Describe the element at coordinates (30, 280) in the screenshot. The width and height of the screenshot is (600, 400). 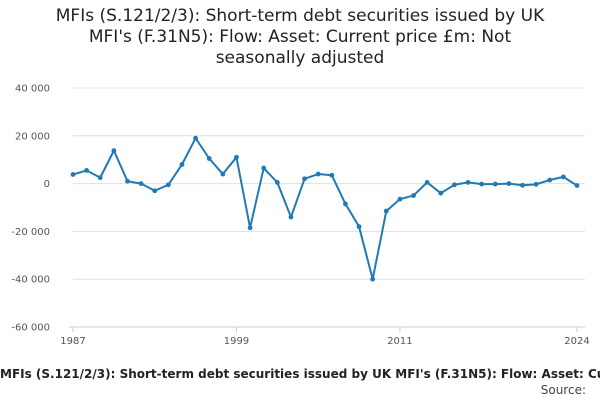
I see `y-tick-label: -40 000` at that location.